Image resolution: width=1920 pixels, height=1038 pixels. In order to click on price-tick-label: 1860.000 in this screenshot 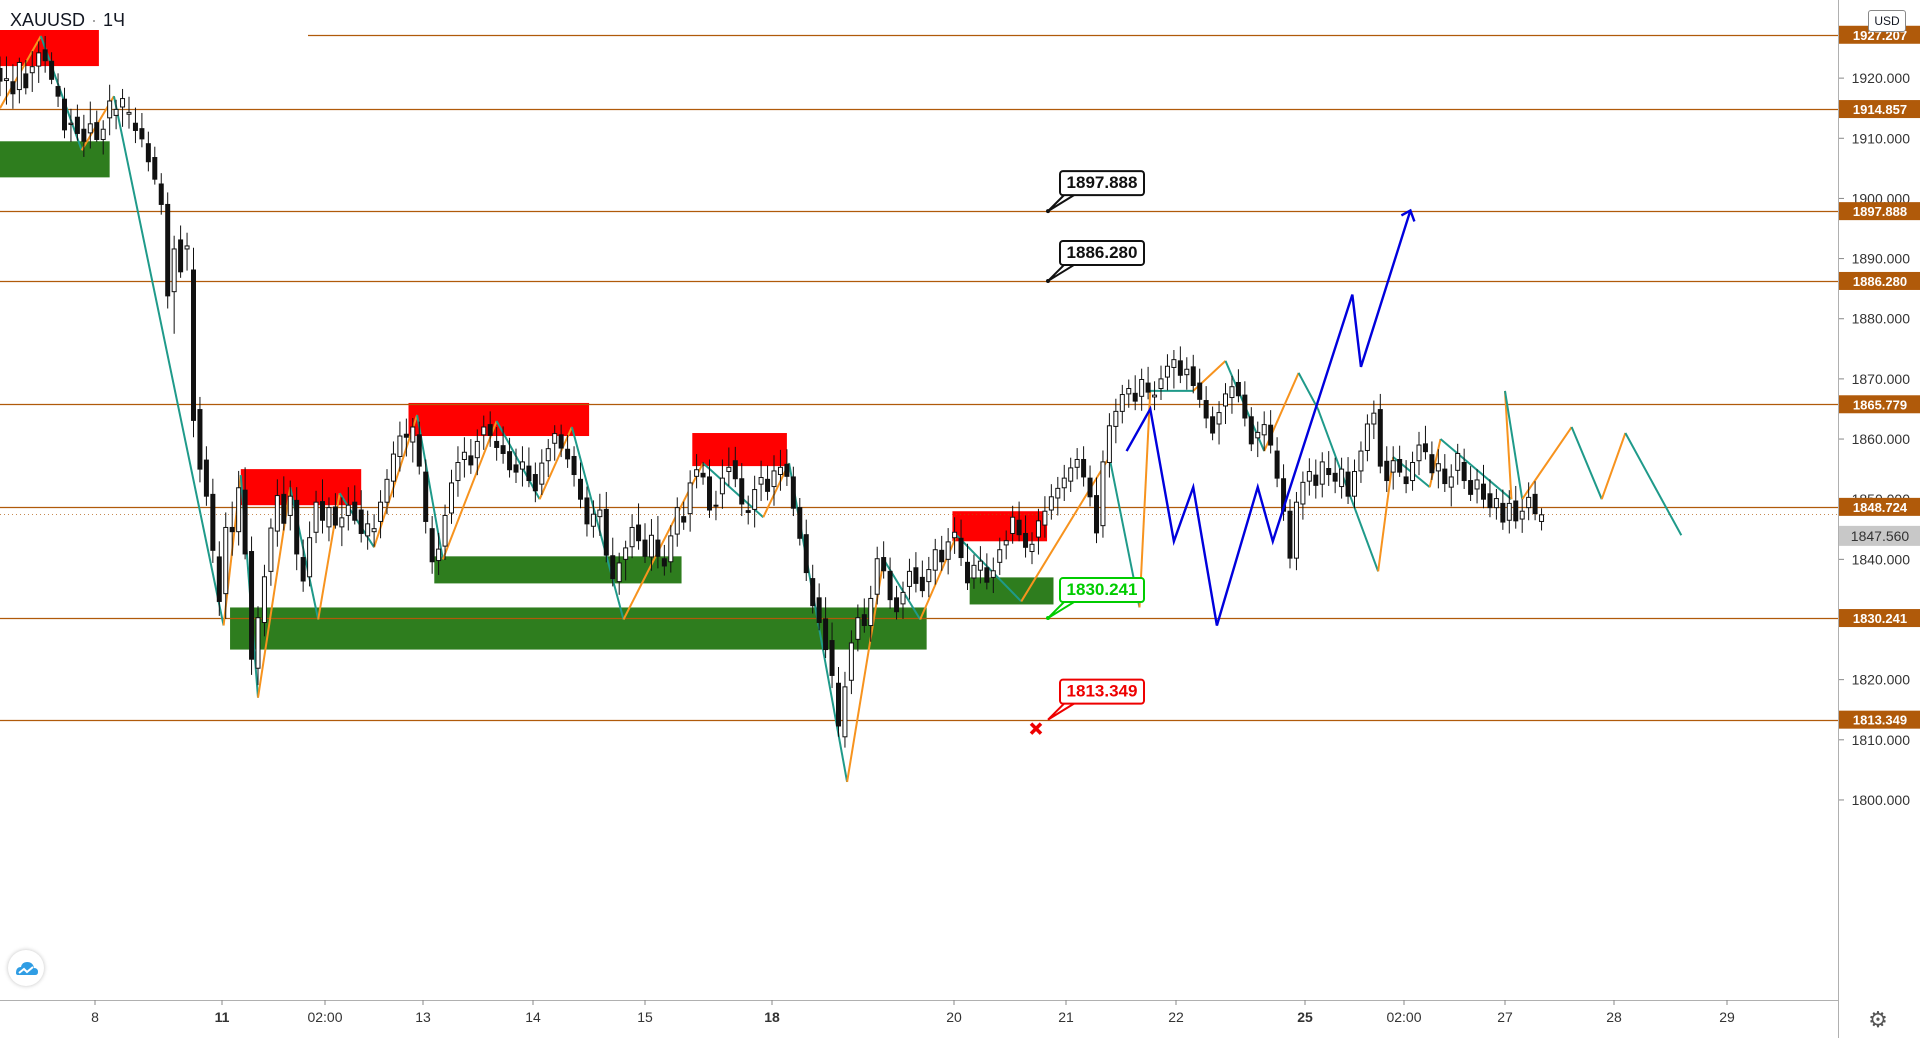, I will do `click(1881, 439)`.